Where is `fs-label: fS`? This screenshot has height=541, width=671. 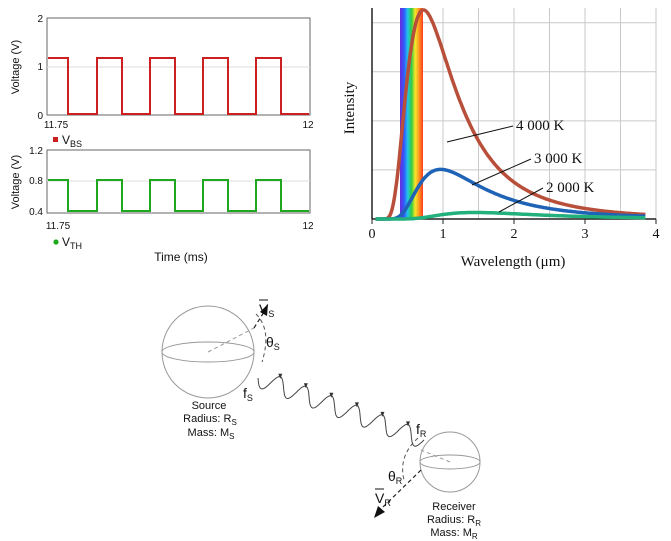
fs-label: fS is located at coordinates (248, 394).